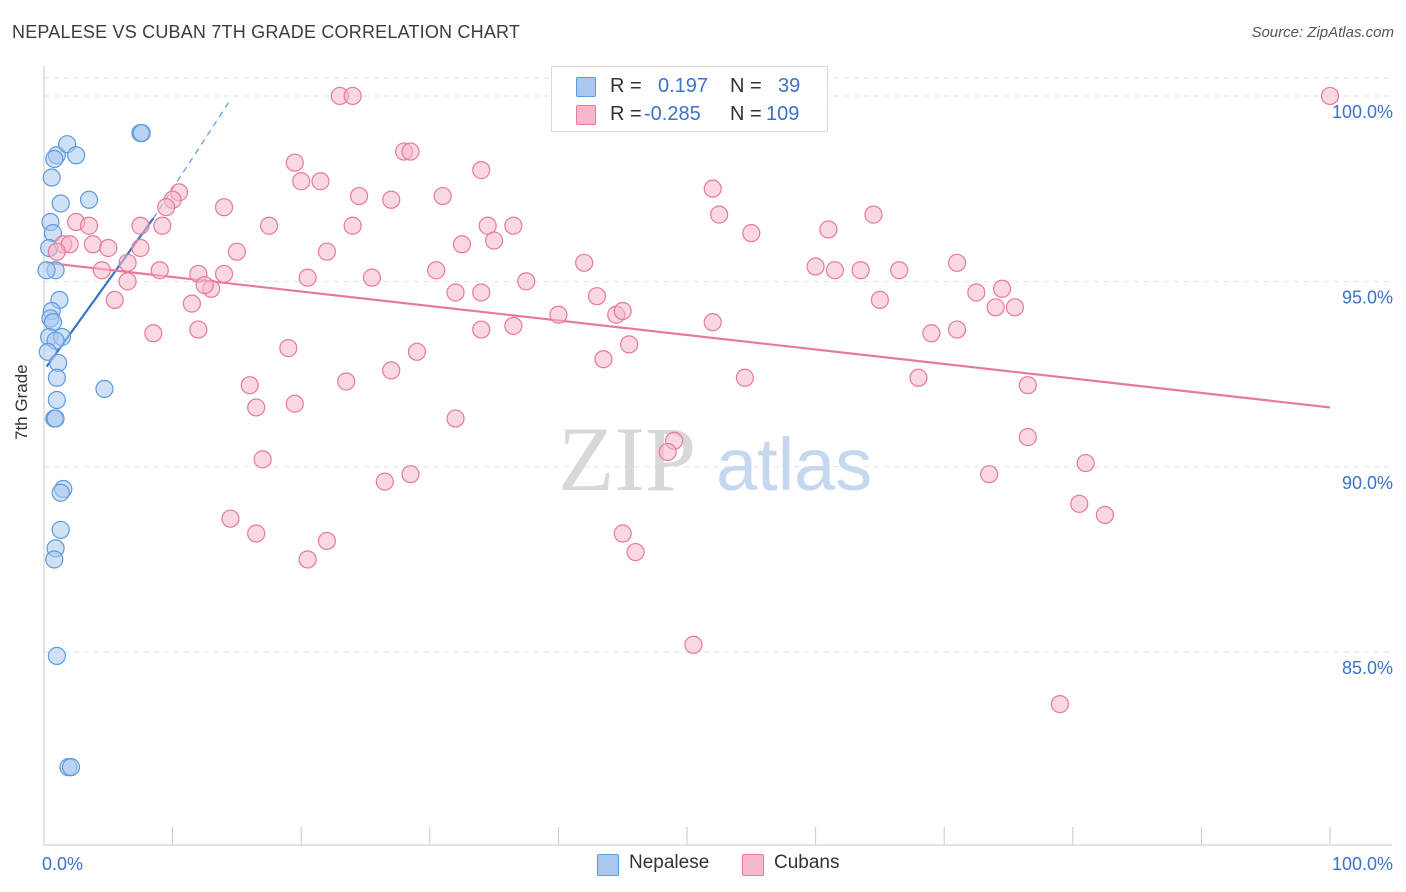 The image size is (1406, 892). Describe the element at coordinates (1367, 483) in the screenshot. I see `y-tick-label: 90.0%` at that location.